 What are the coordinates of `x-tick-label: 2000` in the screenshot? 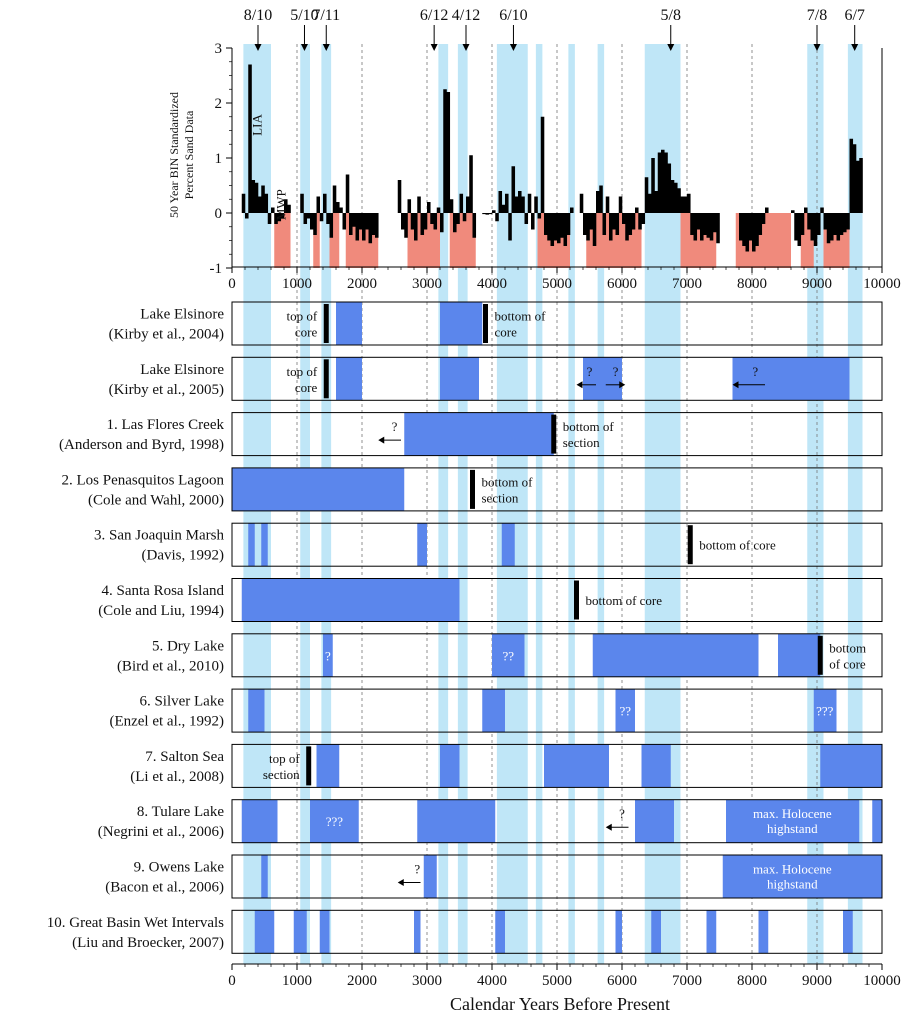 It's located at (362, 981).